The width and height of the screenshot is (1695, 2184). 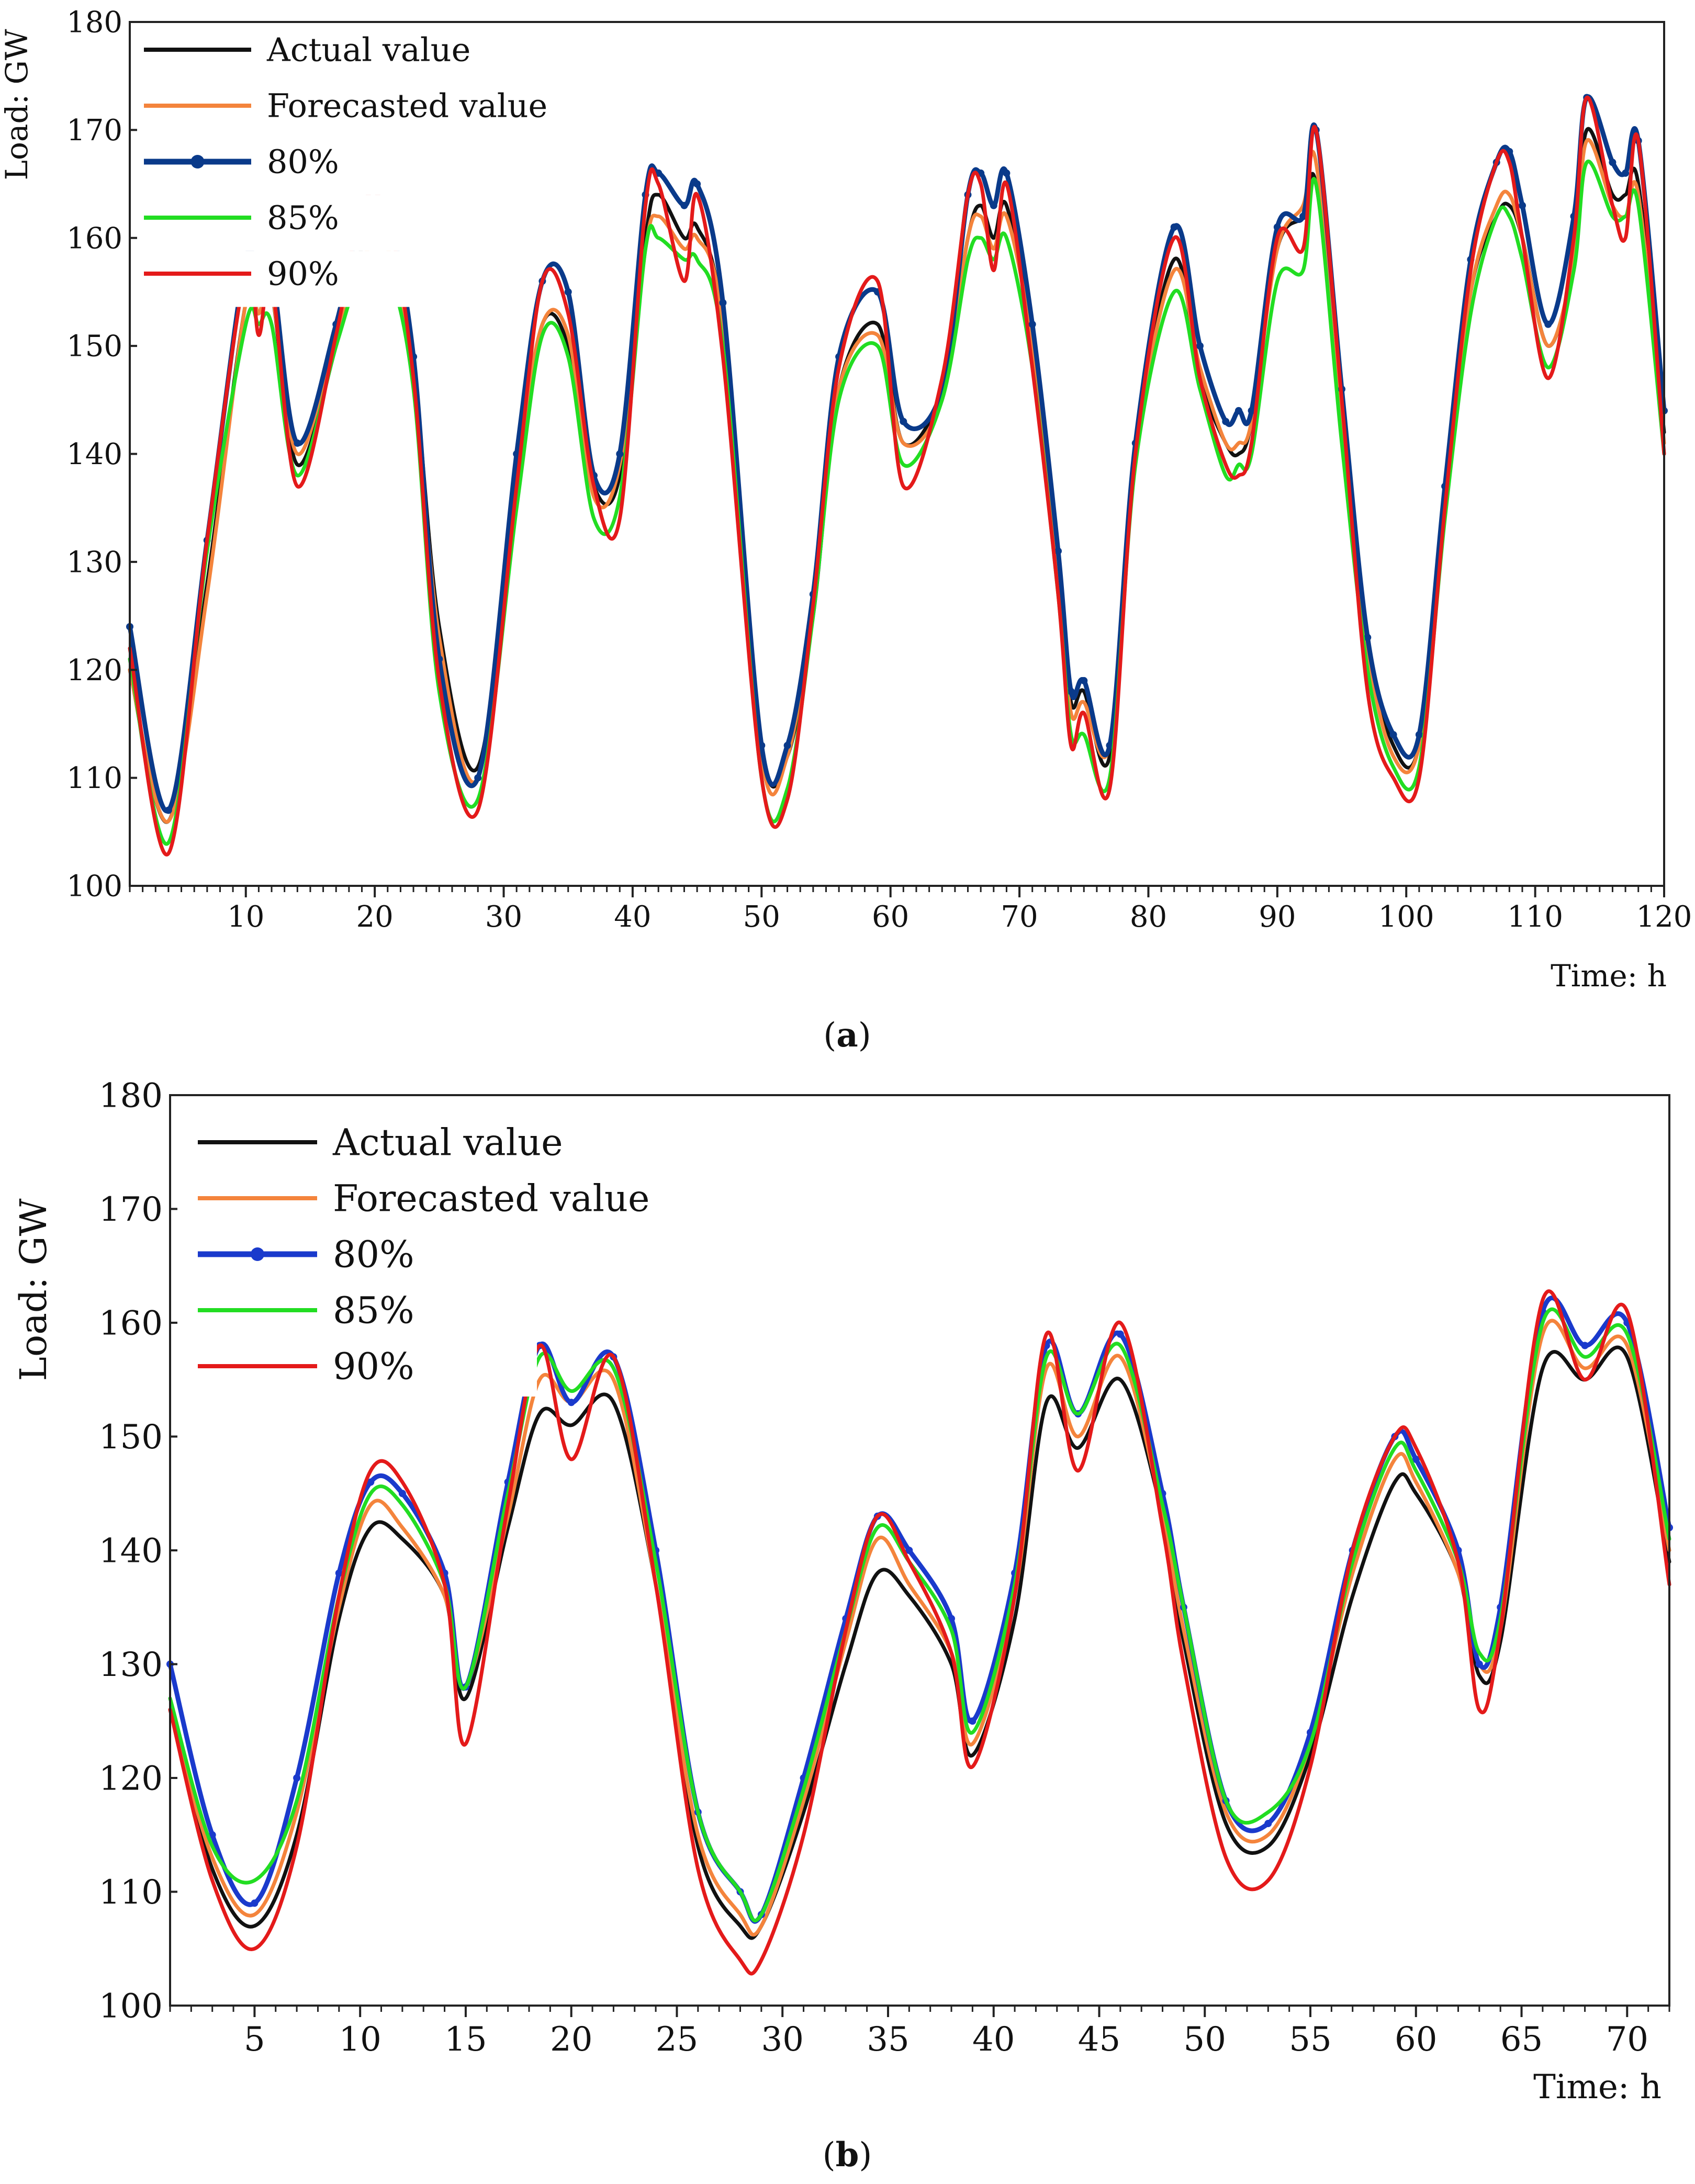 I want to click on legend-a: Actual value Forecasted value 80% 85% 90%, so click(x=343, y=167).